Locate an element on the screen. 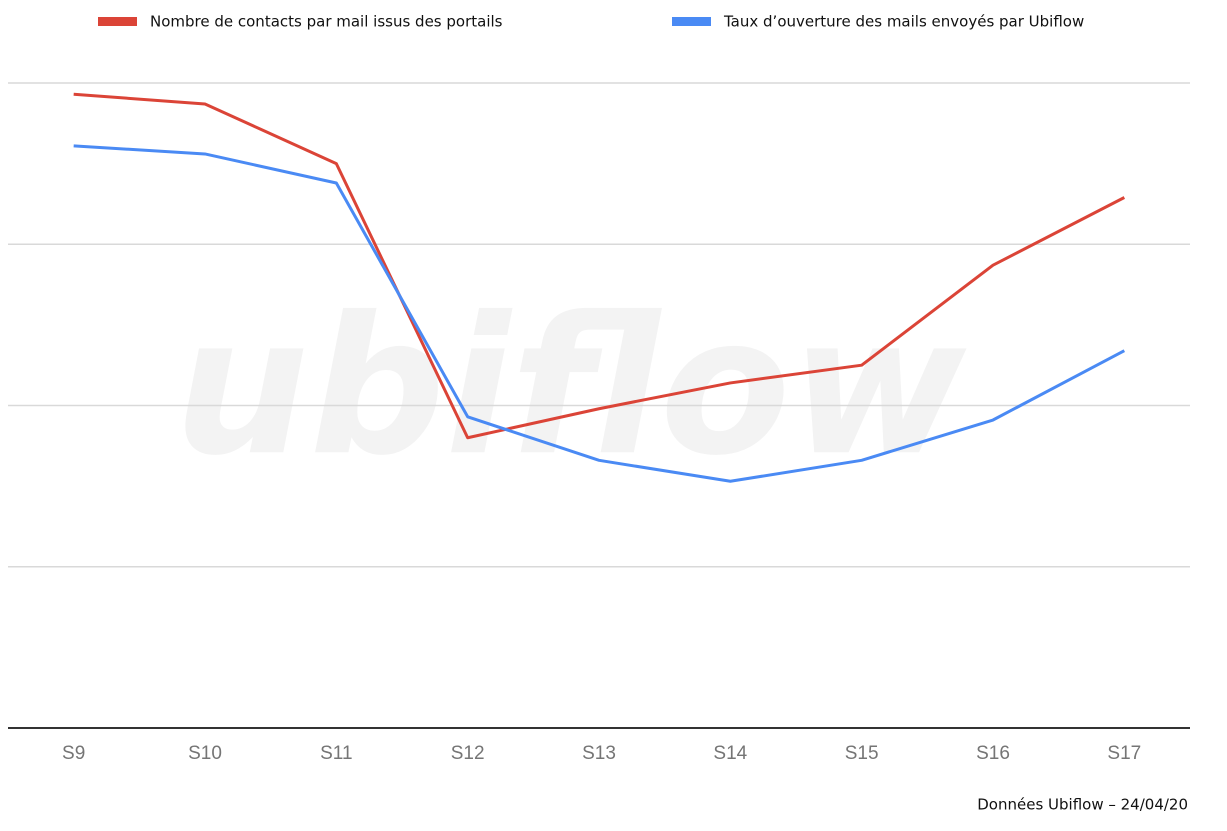 This screenshot has width=1227, height=831. source-note: Données Ubiflow – 24/04/20 is located at coordinates (1082, 805).